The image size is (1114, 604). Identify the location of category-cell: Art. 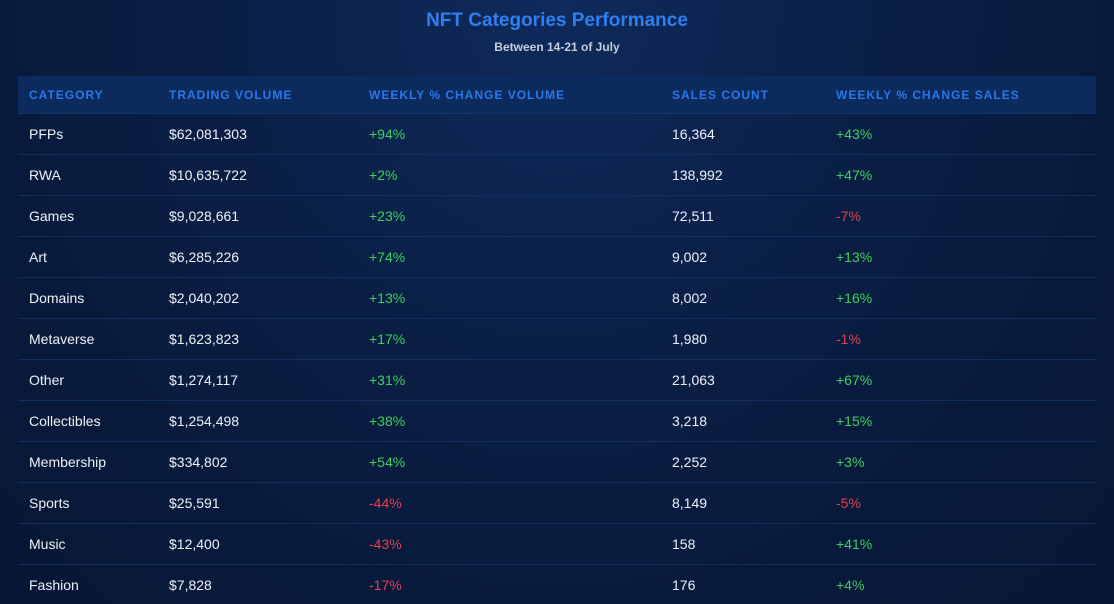
(88, 257).